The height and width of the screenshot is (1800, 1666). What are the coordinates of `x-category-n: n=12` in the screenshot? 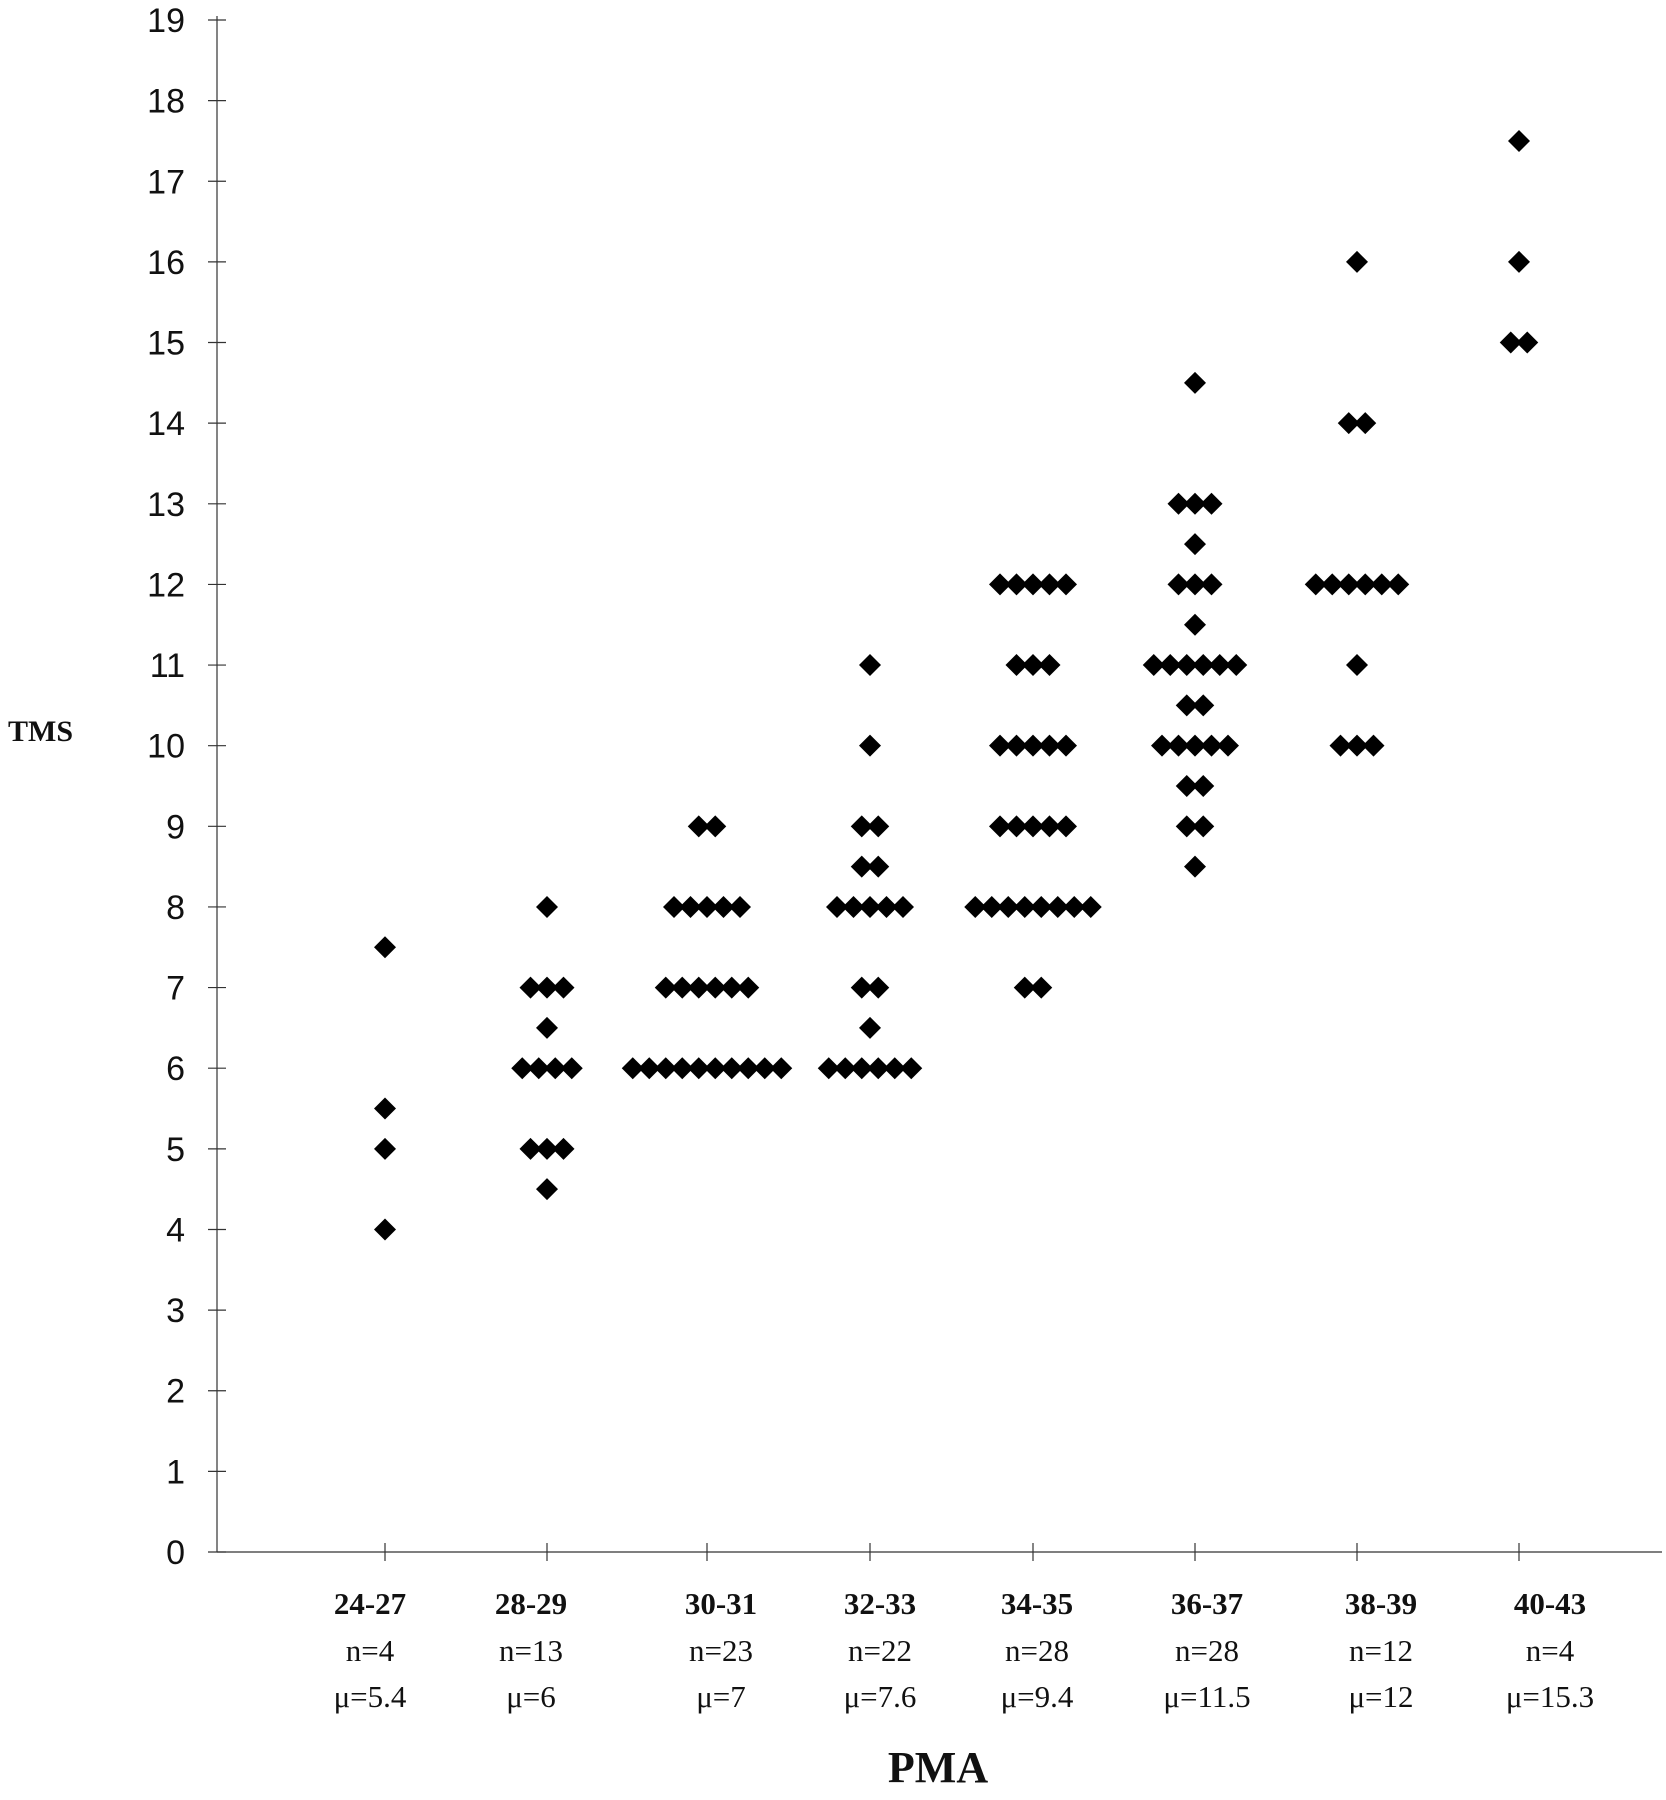 It's located at (1381, 1650).